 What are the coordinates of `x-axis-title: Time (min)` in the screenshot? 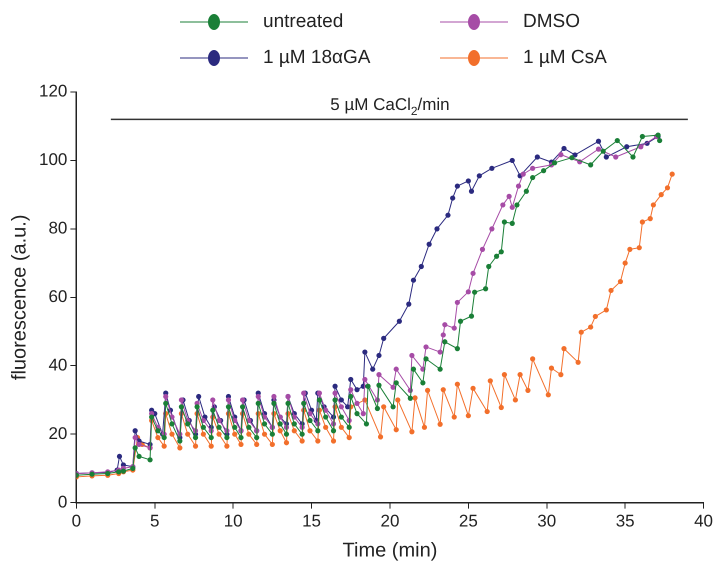 It's located at (390, 551).